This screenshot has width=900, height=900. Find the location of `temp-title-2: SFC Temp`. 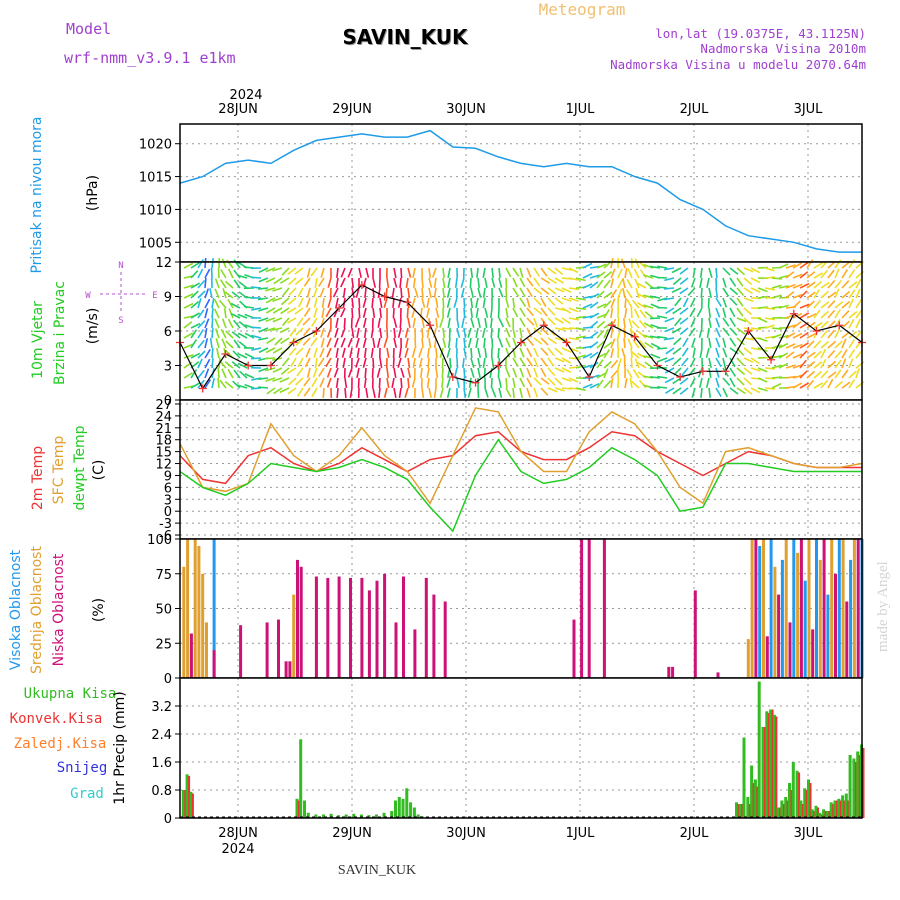

temp-title-2: SFC Temp is located at coordinates (59, 470).